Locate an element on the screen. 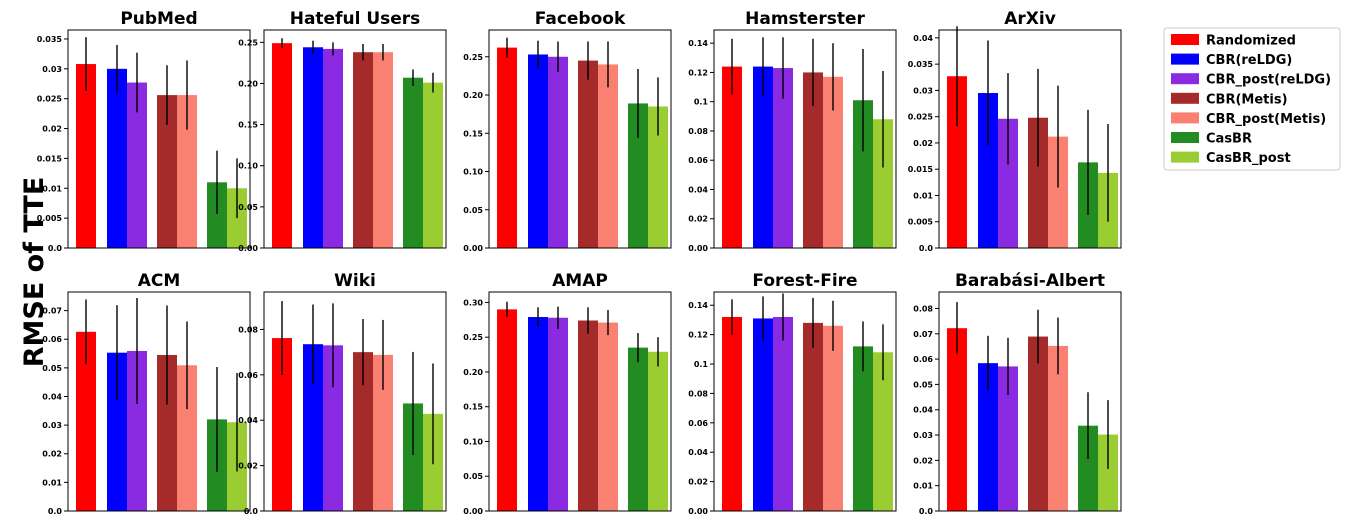 The image size is (1348, 515). panel-title: Facebook is located at coordinates (580, 19).